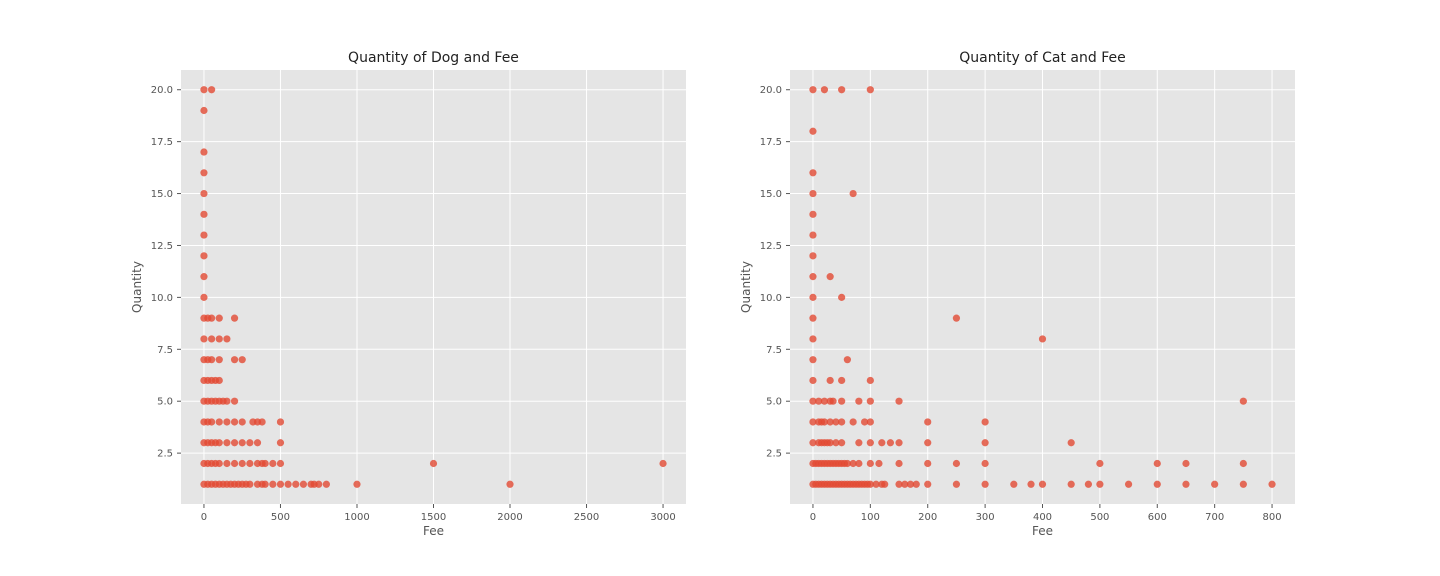 This screenshot has width=1440, height=576. What do you see at coordinates (162, 90) in the screenshot?
I see `dog-y-tick-label: 20.0` at bounding box center [162, 90].